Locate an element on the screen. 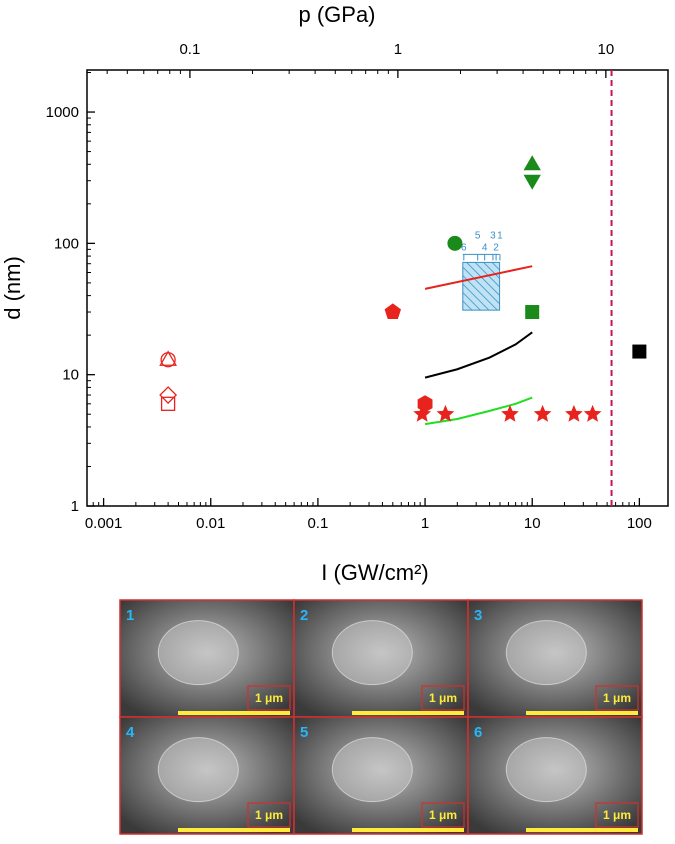 Image resolution: width=675 pixels, height=844 pixels. region-label: 1 is located at coordinates (500, 235).